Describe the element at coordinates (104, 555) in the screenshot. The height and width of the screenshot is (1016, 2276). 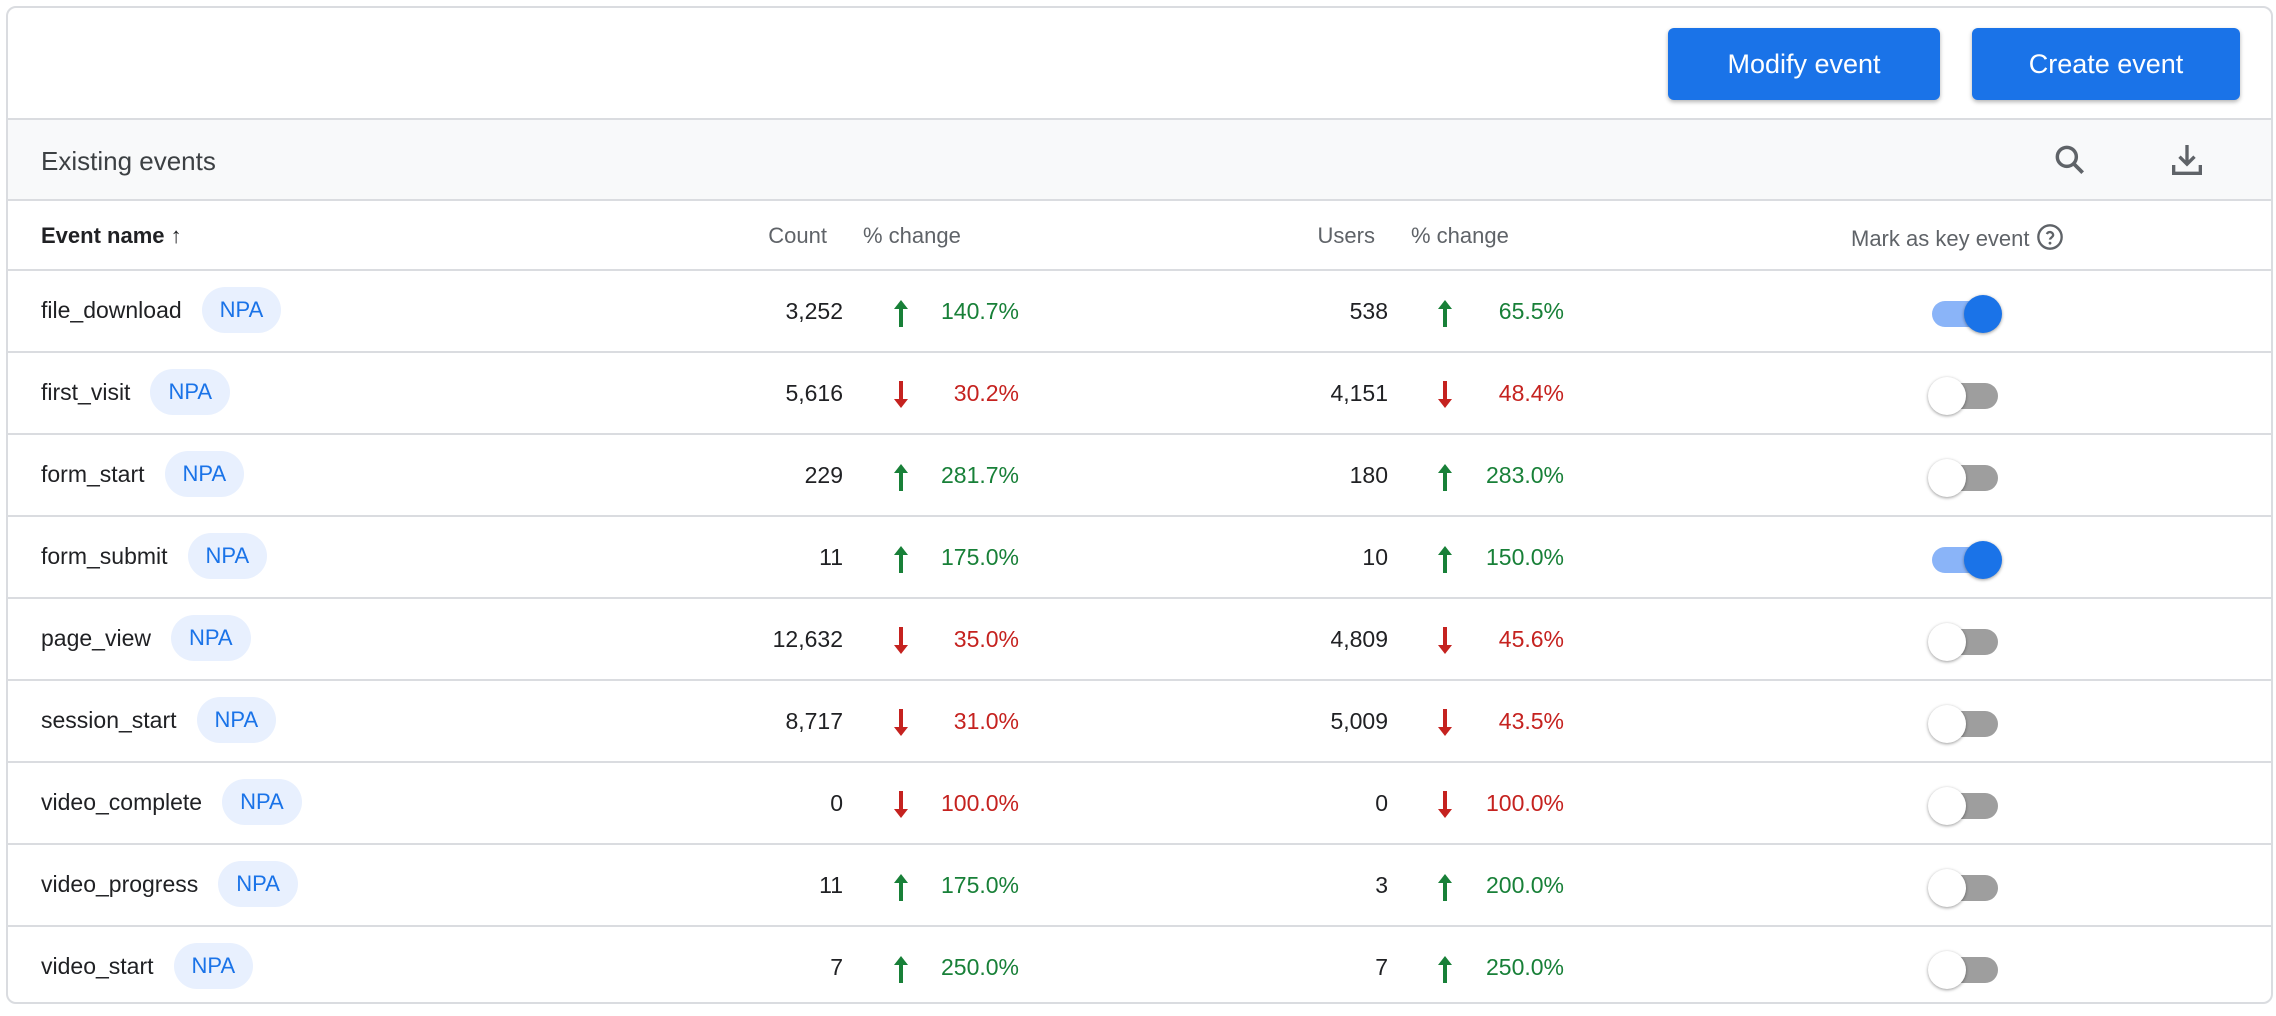
I see `event-name: form_submit` at that location.